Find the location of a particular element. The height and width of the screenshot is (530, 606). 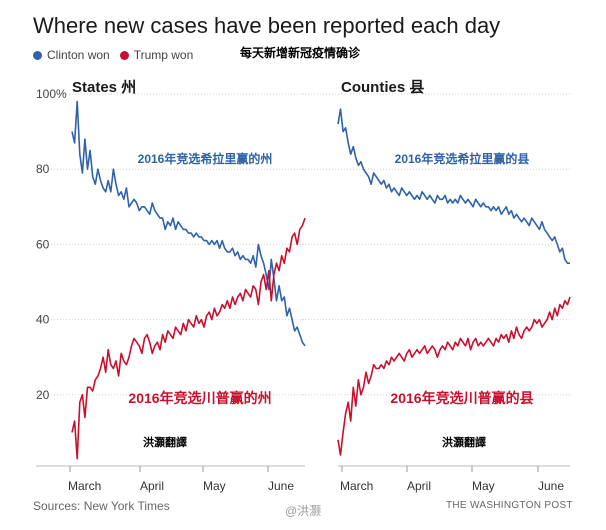

panel-title-states: States 州 is located at coordinates (104, 87).